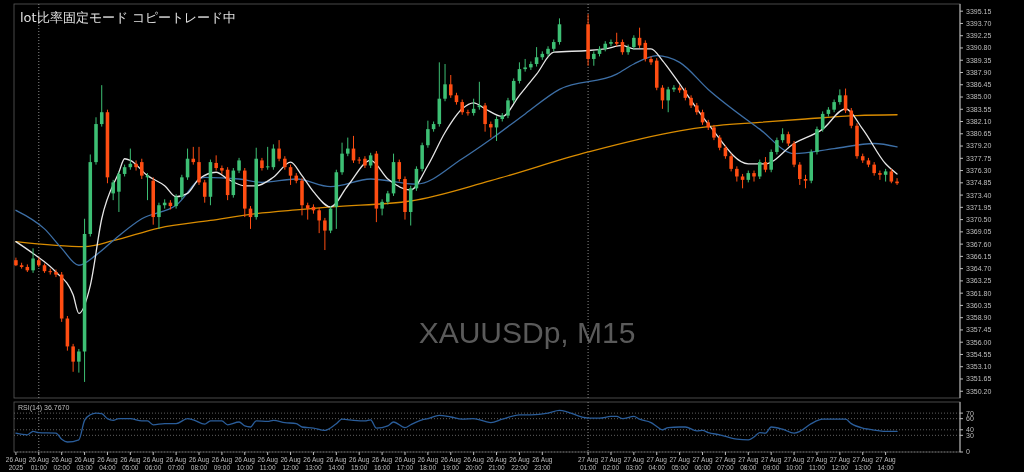  Describe the element at coordinates (128, 17) in the screenshot. I see `annotation: lot比率固定モード コピートレード中` at that location.